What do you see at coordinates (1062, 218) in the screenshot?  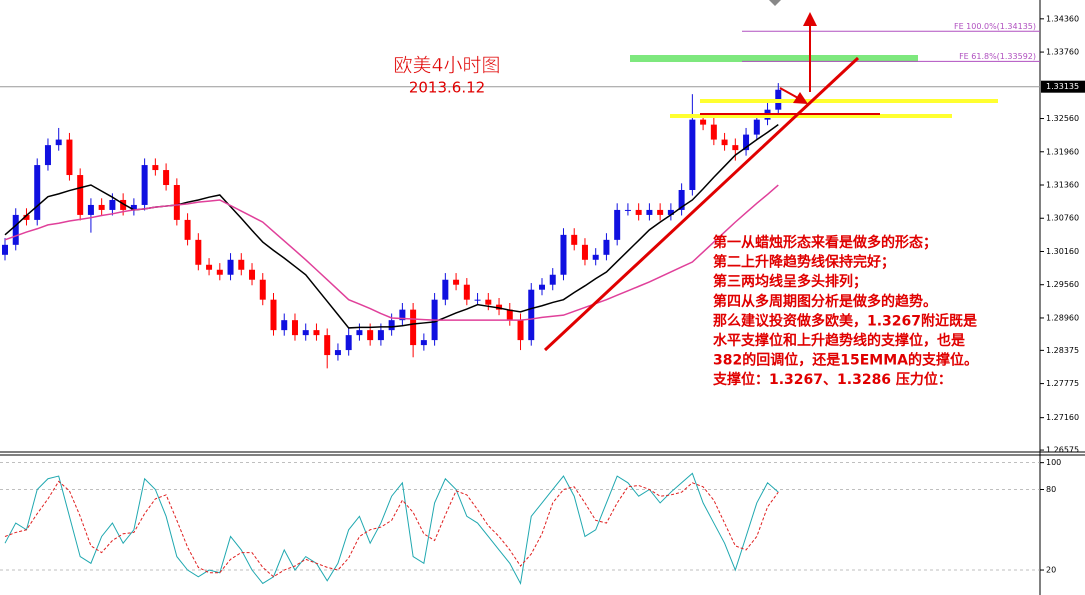 I see `y-tick-label: 1.30760` at bounding box center [1062, 218].